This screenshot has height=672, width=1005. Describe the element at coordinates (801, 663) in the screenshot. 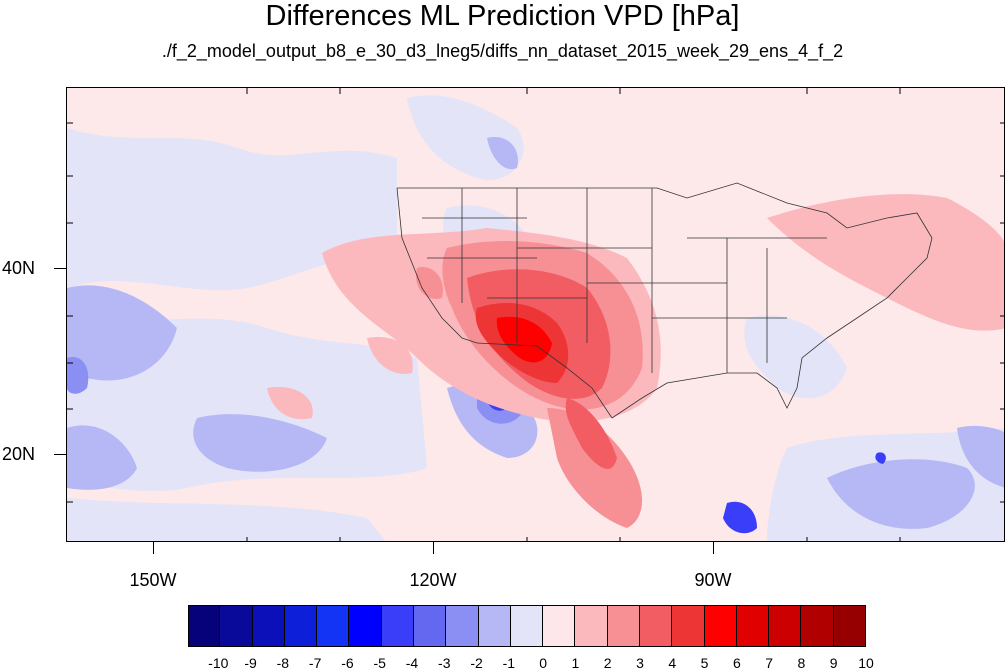

I see `colorbar-label: 8` at that location.